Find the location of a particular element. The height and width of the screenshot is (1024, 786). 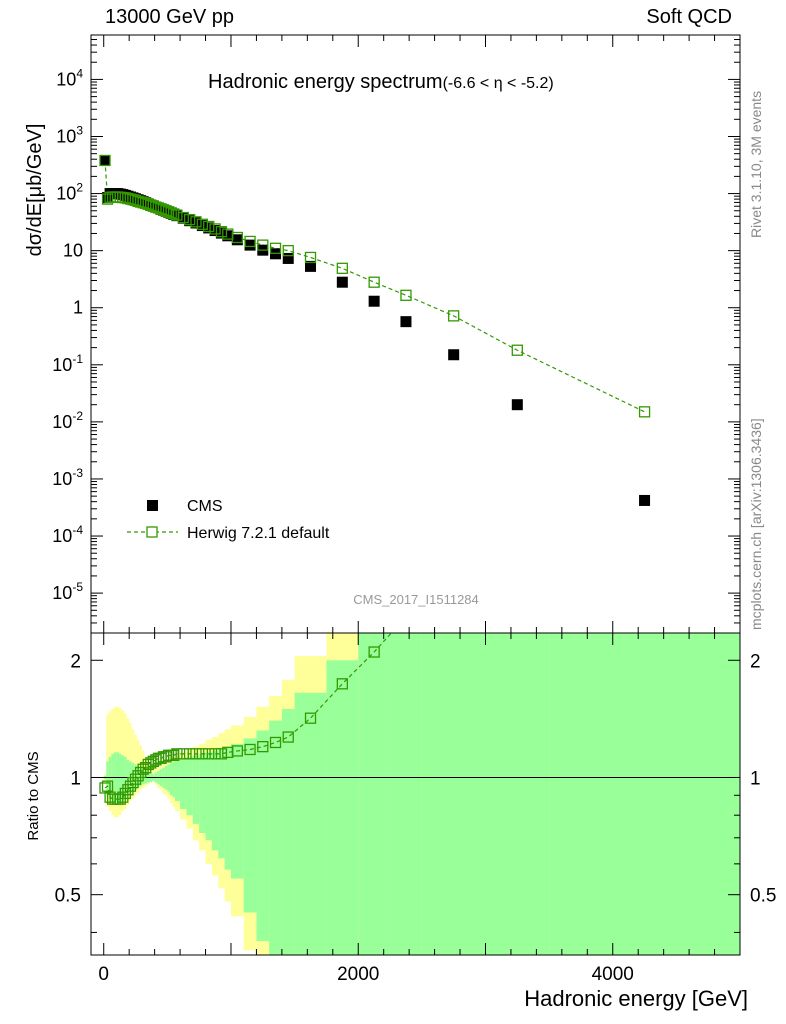

xtick-label: 2000 is located at coordinates (358, 974).